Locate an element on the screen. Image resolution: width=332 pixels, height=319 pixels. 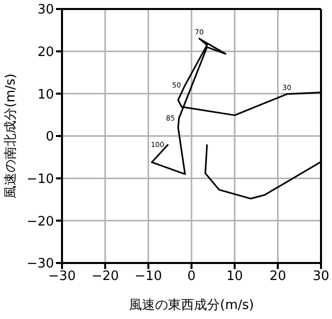
x-tick-label: −30 is located at coordinates (62, 276).